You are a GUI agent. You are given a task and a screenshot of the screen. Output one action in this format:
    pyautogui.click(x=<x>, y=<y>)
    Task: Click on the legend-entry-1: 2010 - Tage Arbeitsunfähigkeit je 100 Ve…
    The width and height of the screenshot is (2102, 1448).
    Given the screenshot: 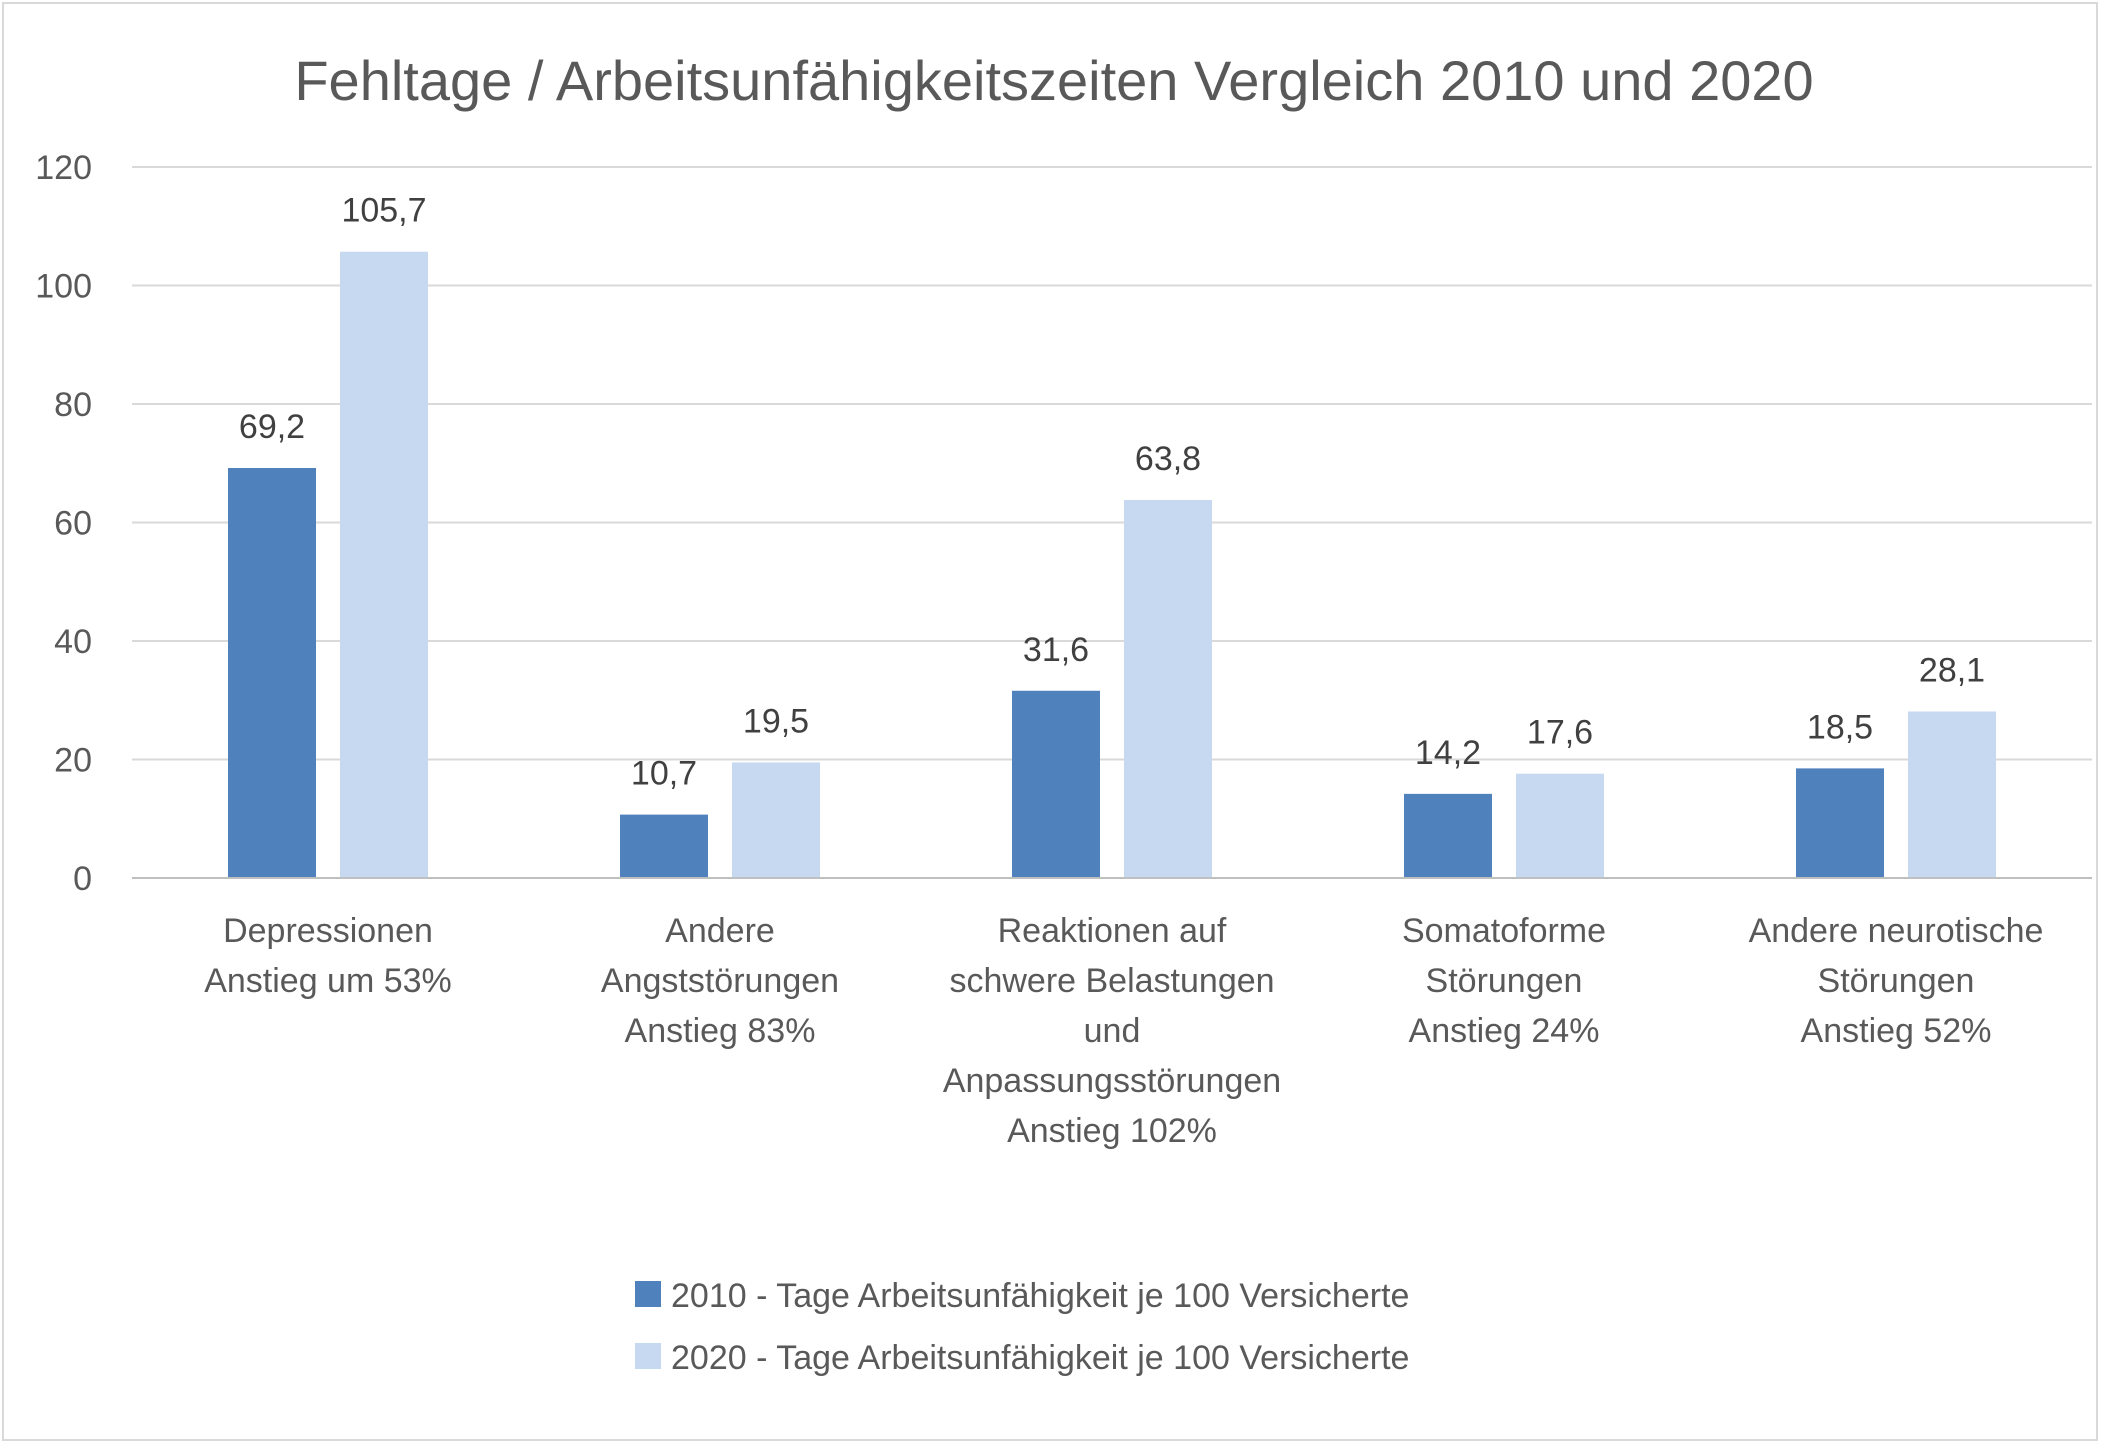 What is the action you would take?
    pyautogui.click(x=1040, y=1296)
    